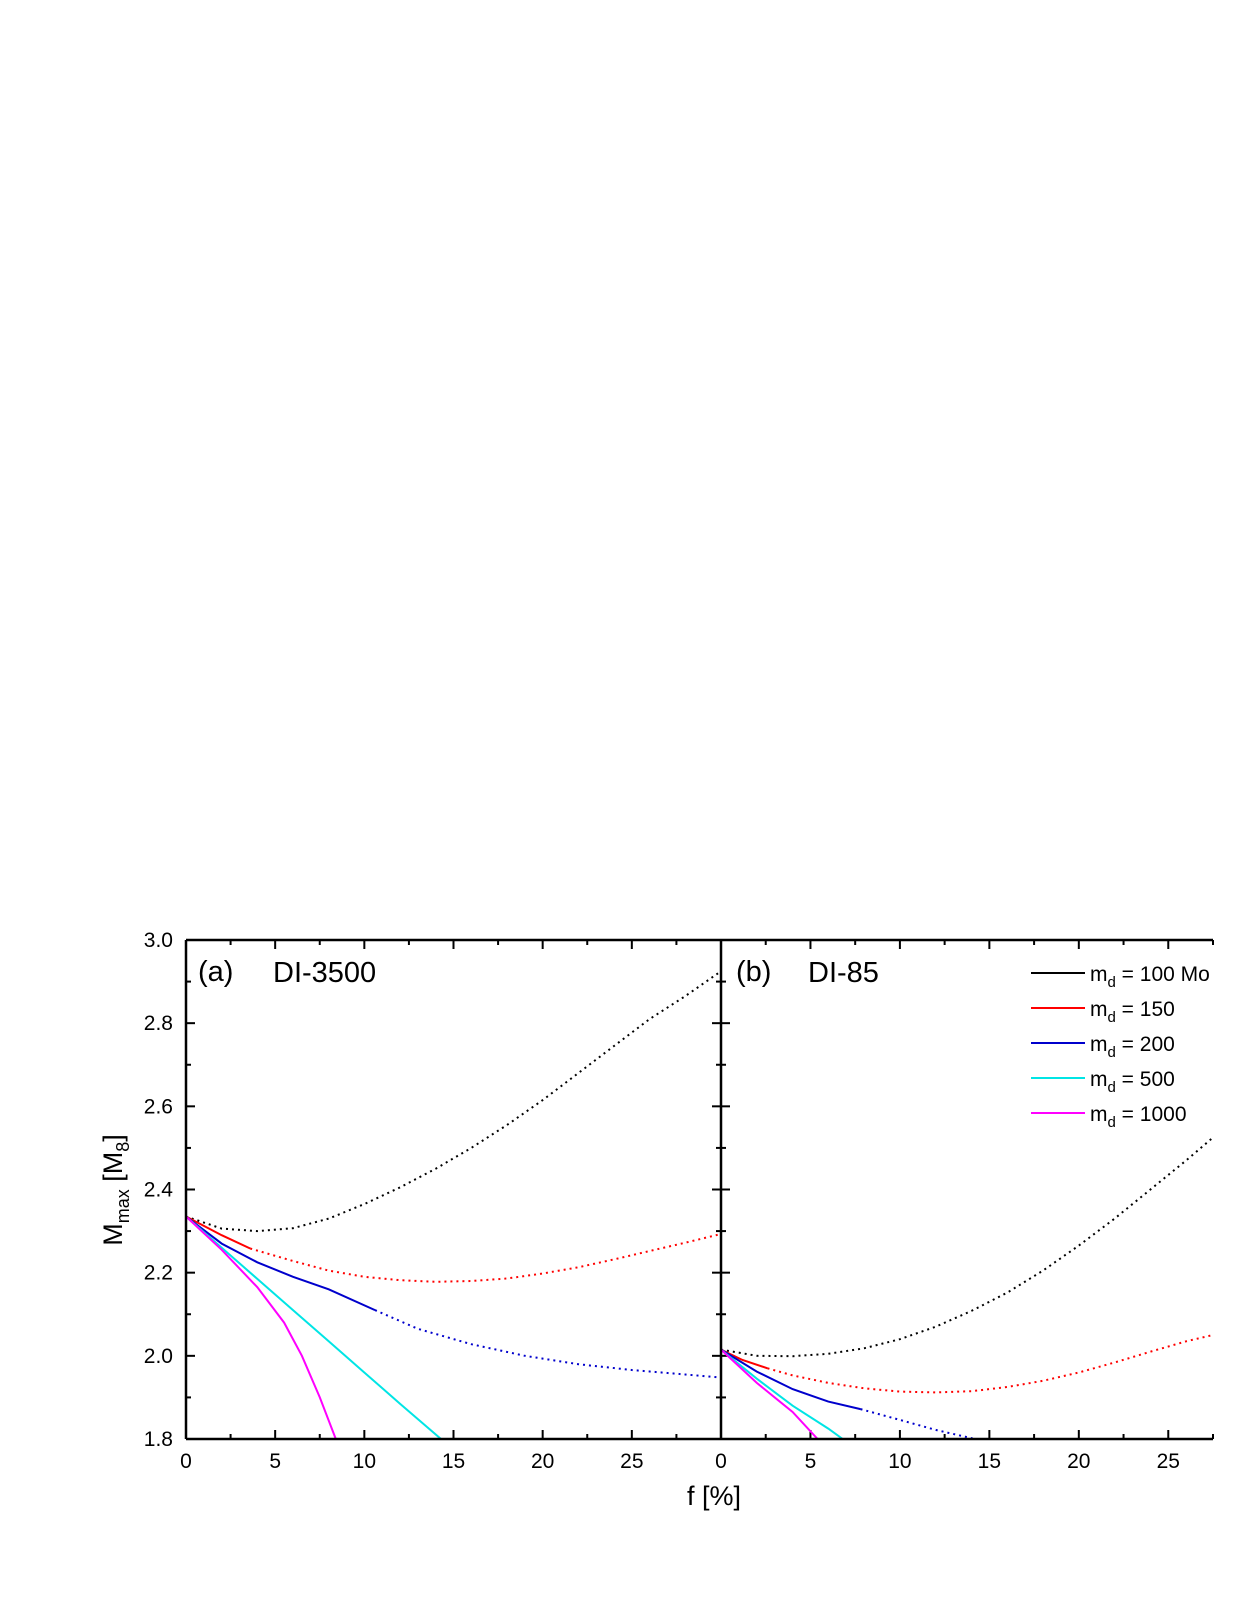 This screenshot has width=1241, height=1606. Describe the element at coordinates (113, 1234) in the screenshot. I see `y-axis-symbol: M` at that location.